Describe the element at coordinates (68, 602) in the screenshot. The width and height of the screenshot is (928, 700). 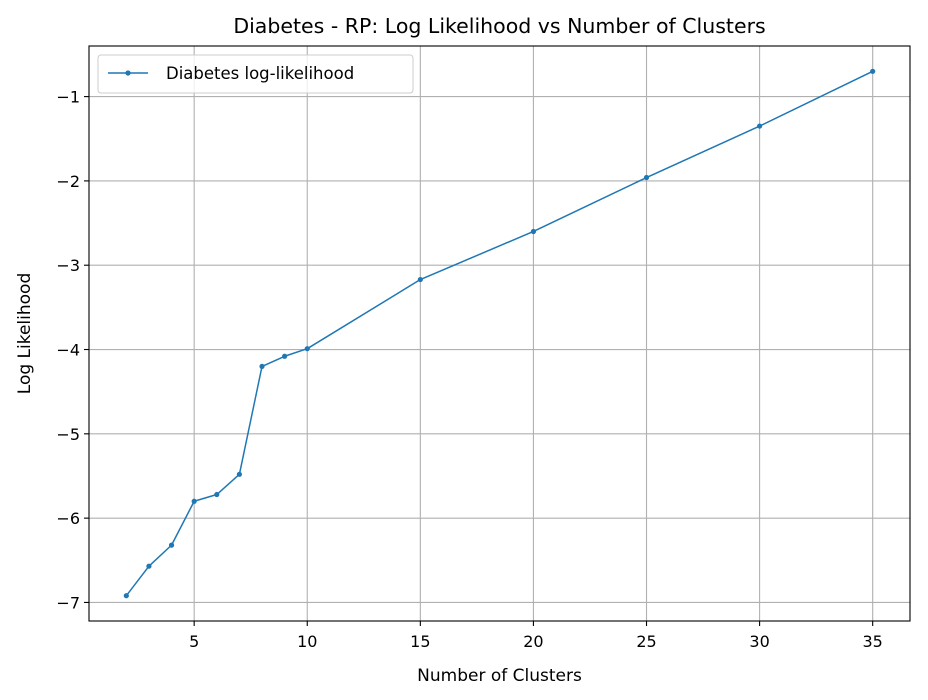
I see `y-tick-label: −7` at that location.